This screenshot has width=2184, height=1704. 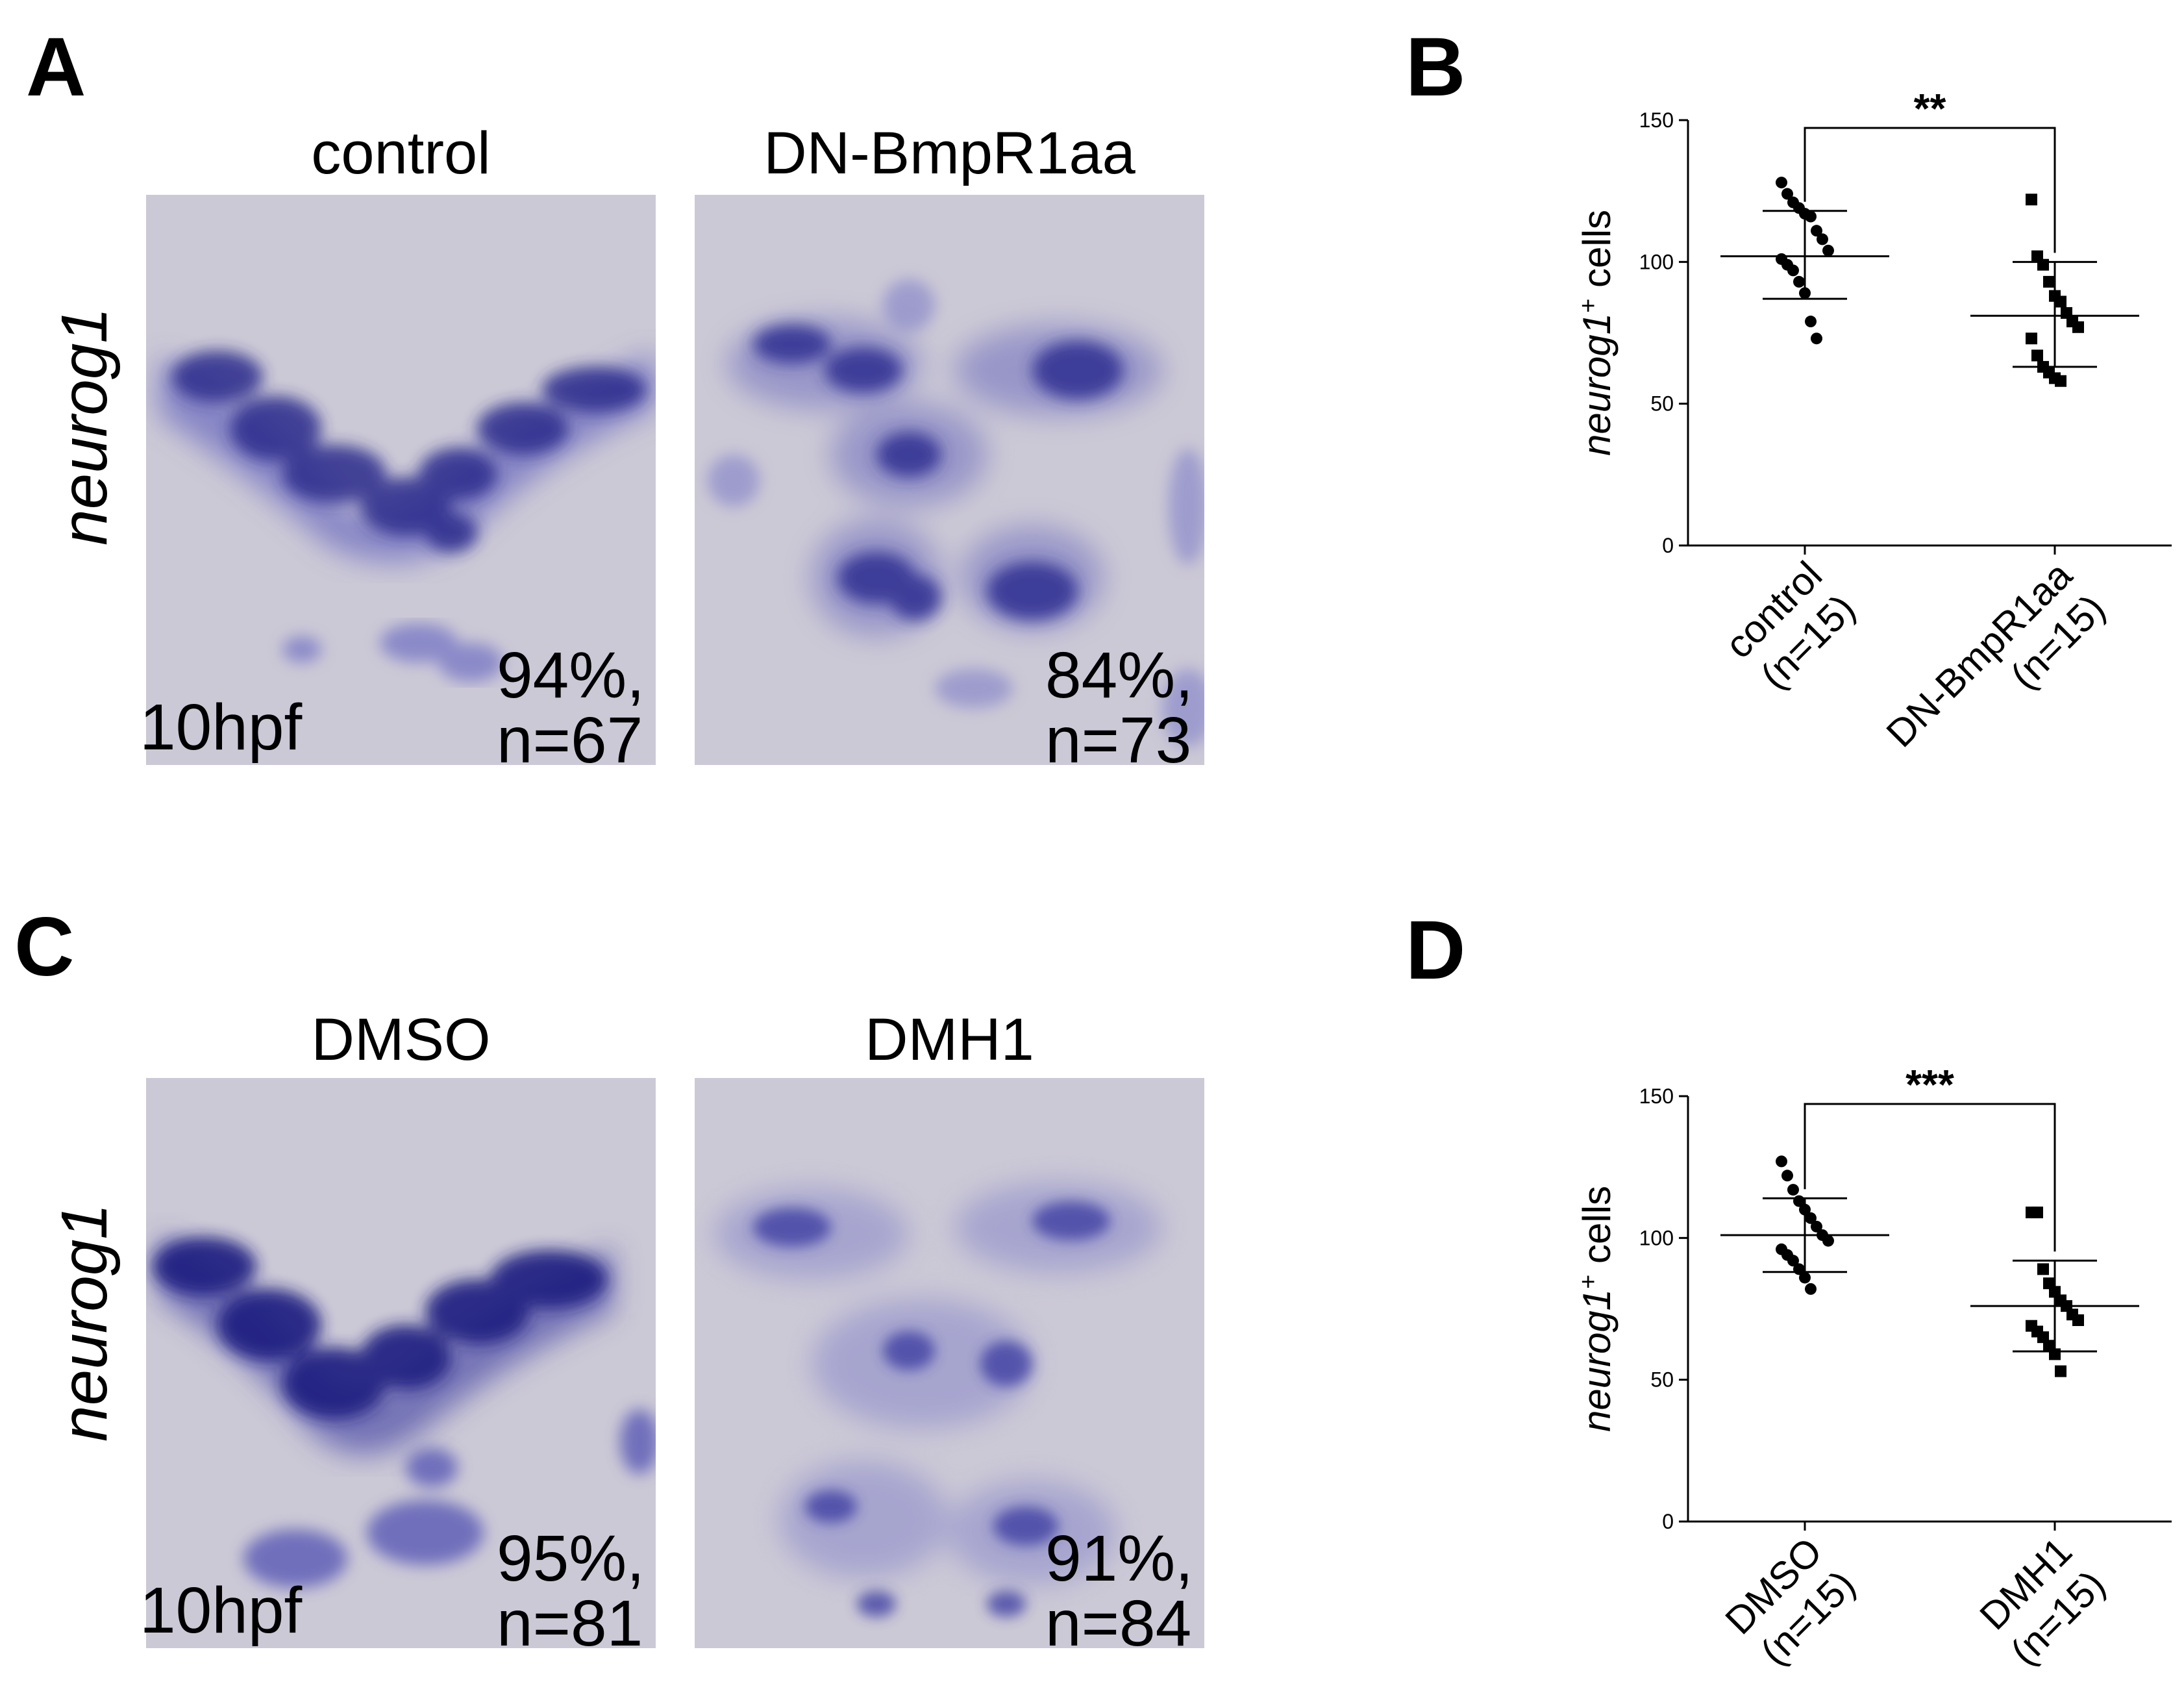 What do you see at coordinates (221, 727) in the screenshot?
I see `stage-label-a: 10hpf` at bounding box center [221, 727].